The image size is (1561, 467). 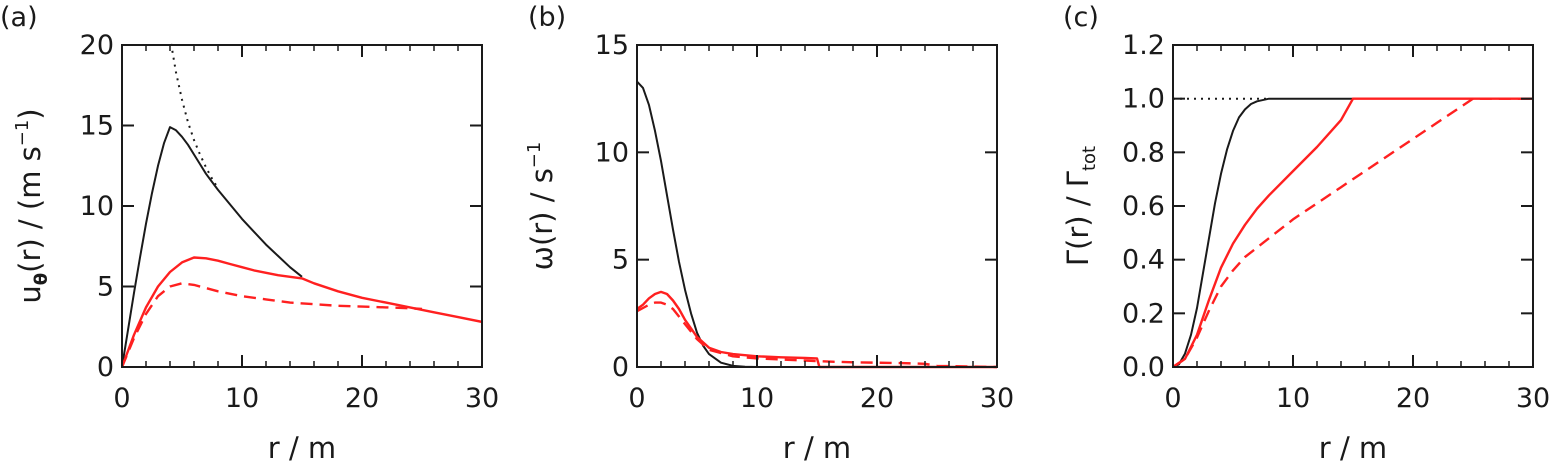 What do you see at coordinates (817, 224) in the screenshot?
I see `panel-b-plot-area` at bounding box center [817, 224].